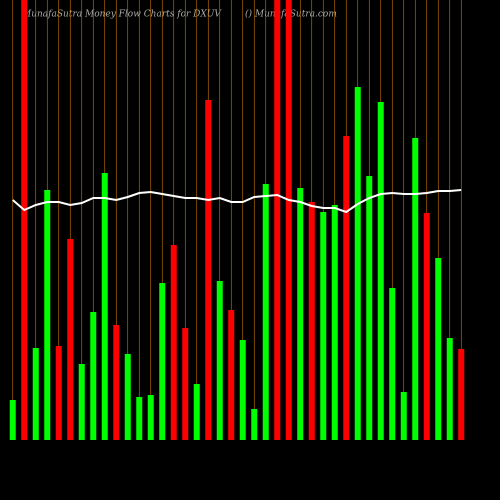 This screenshot has width=500, height=500. I want to click on flow-line, so click(237, 201).